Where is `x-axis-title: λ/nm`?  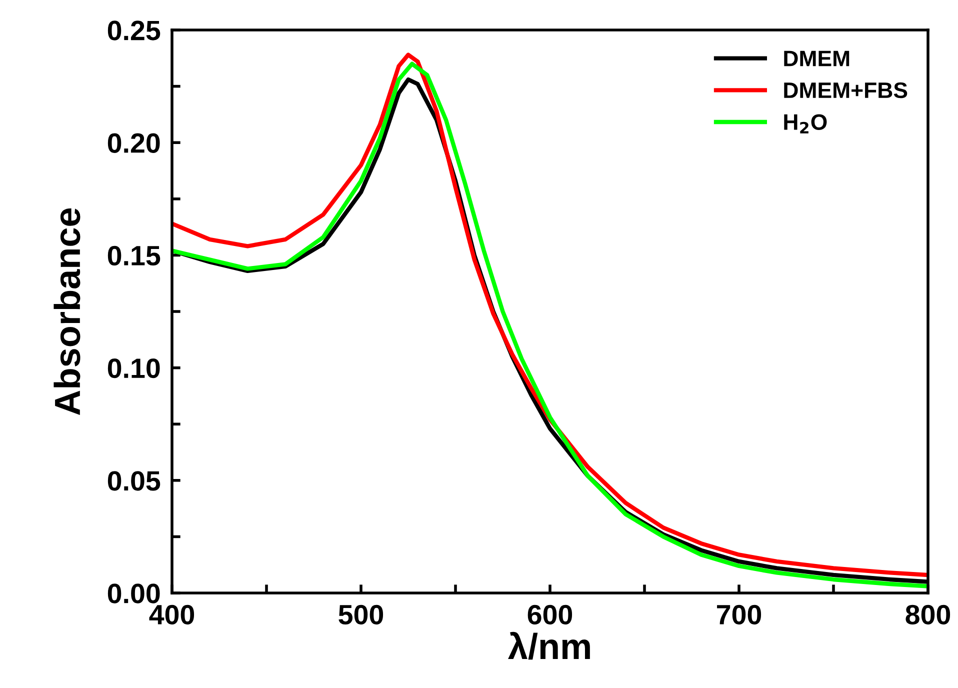 x-axis-title: λ/nm is located at coordinates (549, 646).